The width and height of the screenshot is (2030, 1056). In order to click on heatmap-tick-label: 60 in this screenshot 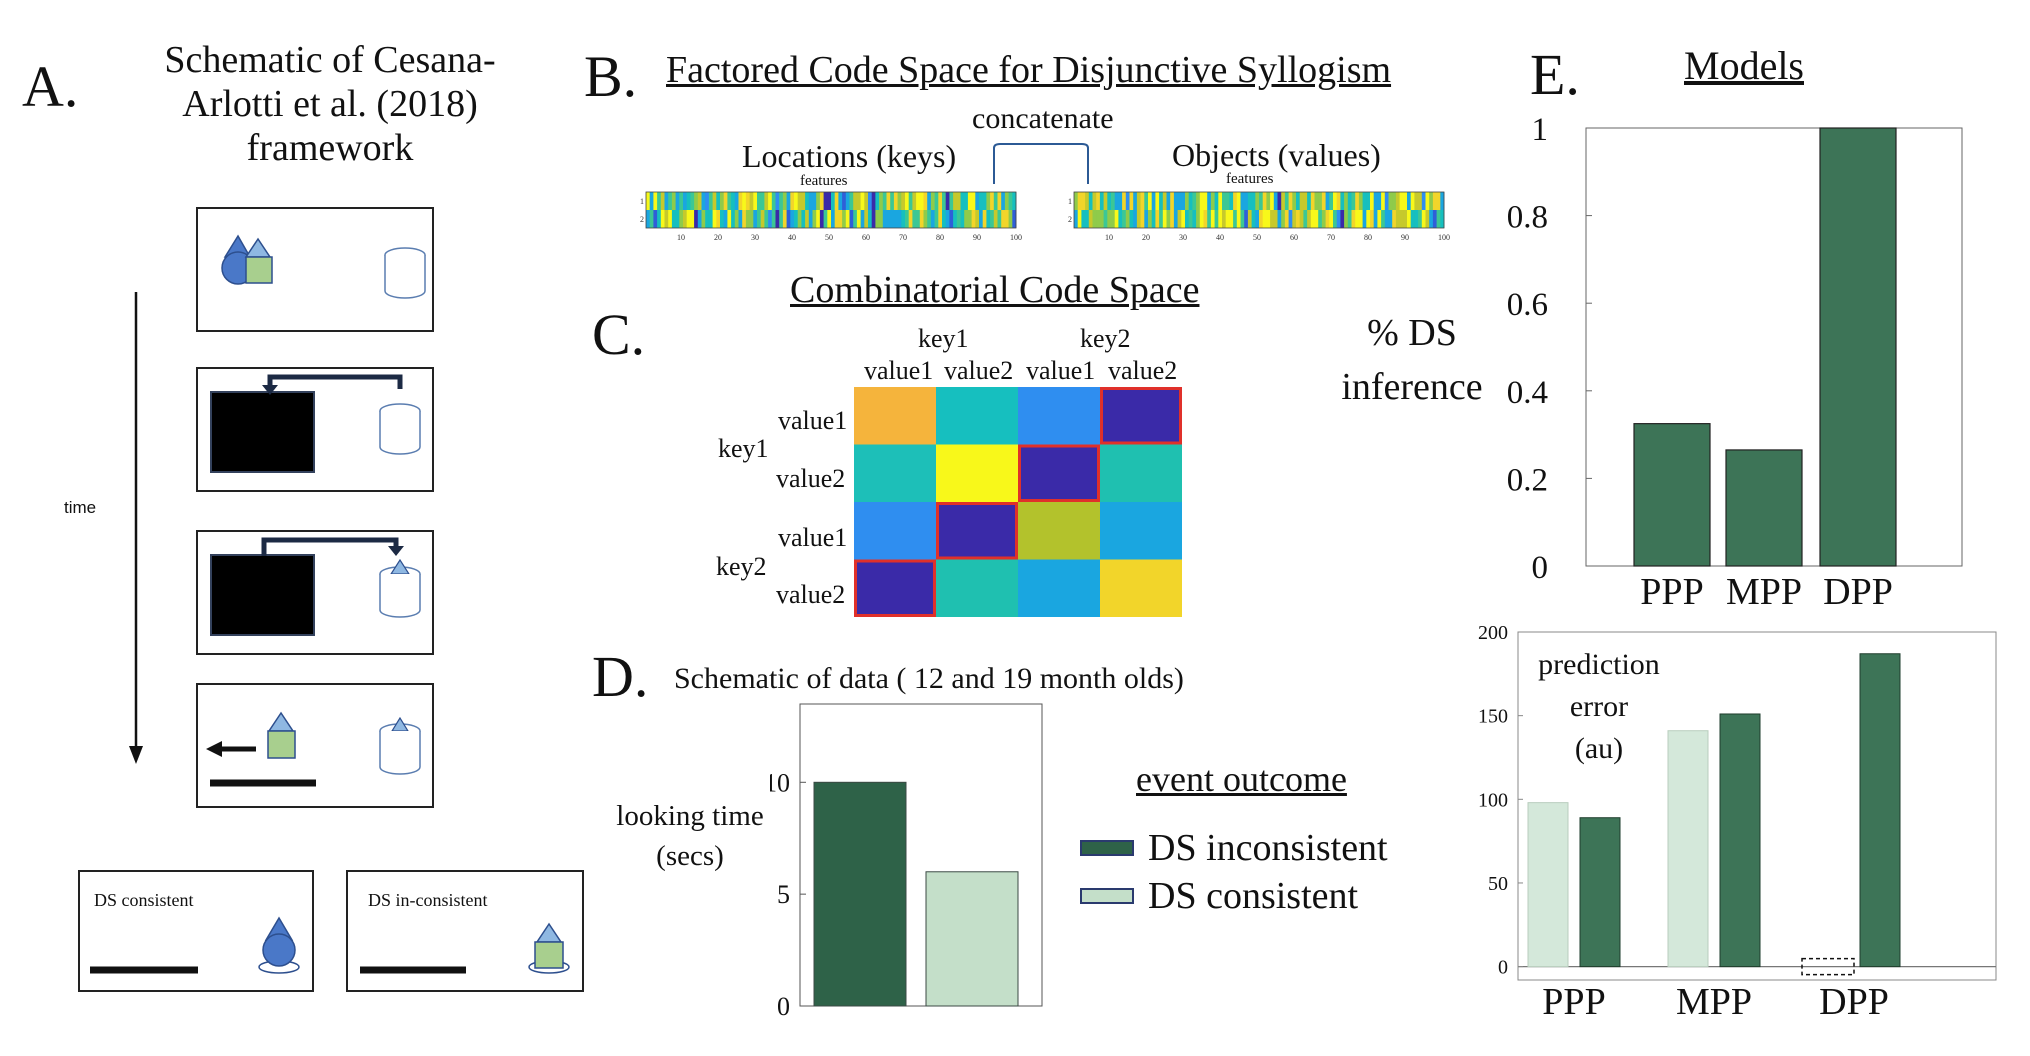, I will do `click(866, 237)`.